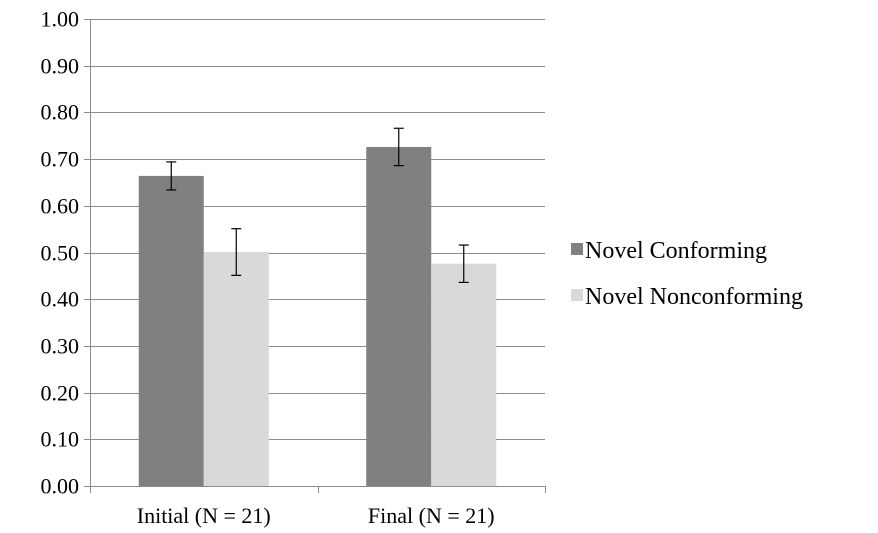  Describe the element at coordinates (204, 515) in the screenshot. I see `x-category-label: Initial (N = 21)` at that location.